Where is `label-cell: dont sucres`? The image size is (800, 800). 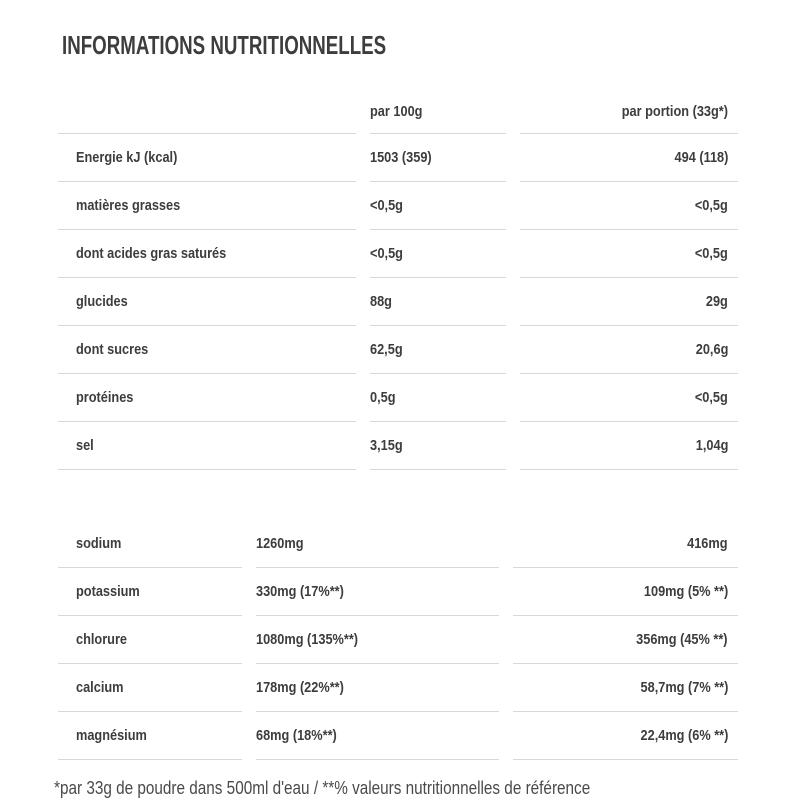
label-cell: dont sucres is located at coordinates (207, 350).